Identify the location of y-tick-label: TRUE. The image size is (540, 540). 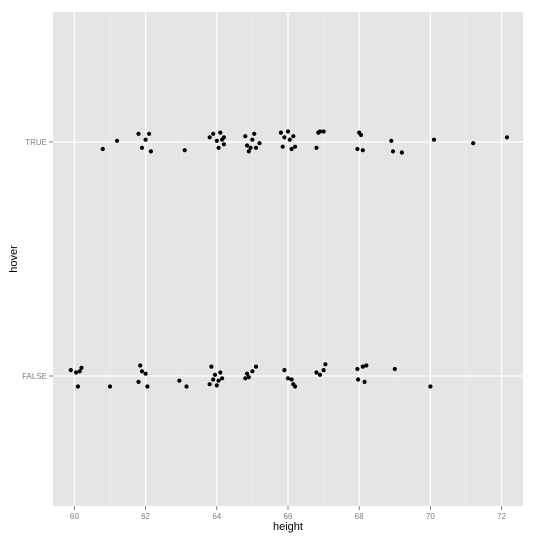
(36, 142).